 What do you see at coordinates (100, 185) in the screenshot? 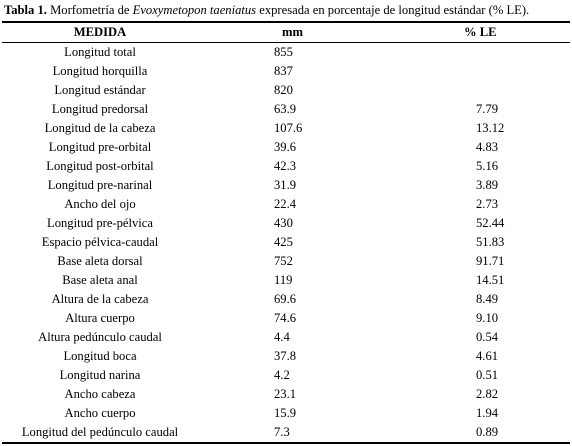
I see `cell-medida: Longitud pre-narinal` at bounding box center [100, 185].